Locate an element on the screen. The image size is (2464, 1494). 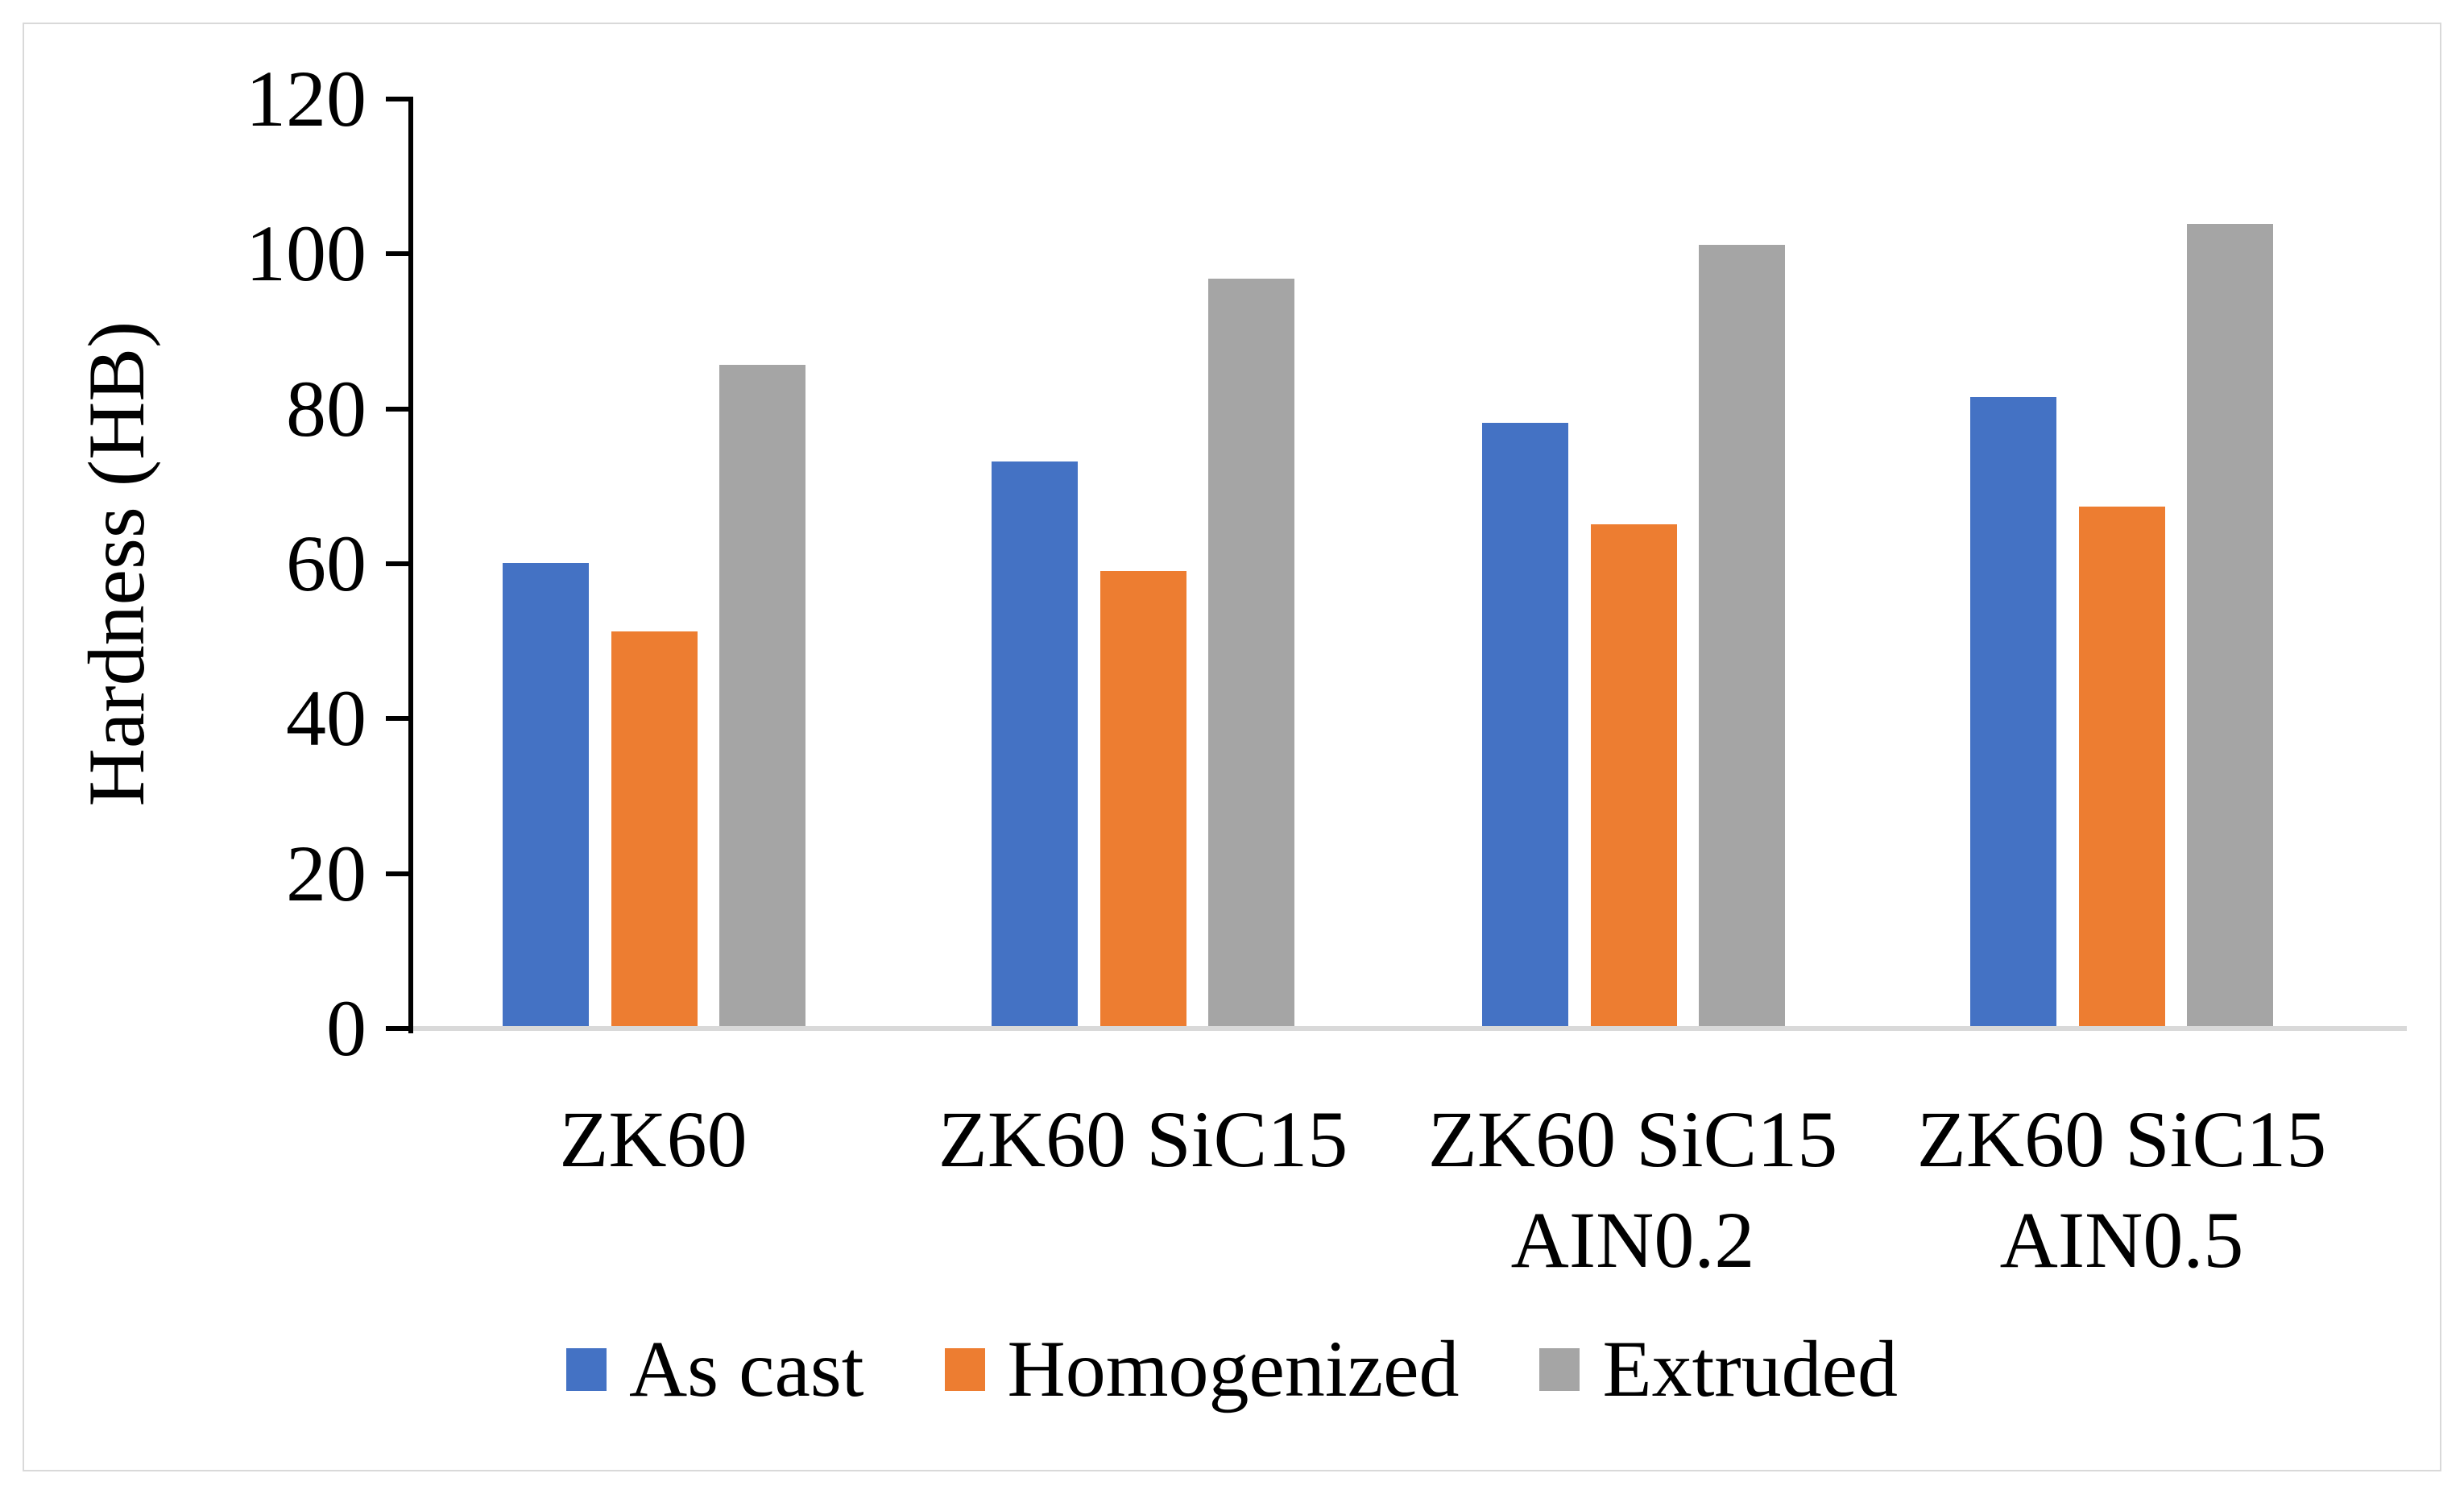
category-label-line: AIN0.2 is located at coordinates (1632, 1240).